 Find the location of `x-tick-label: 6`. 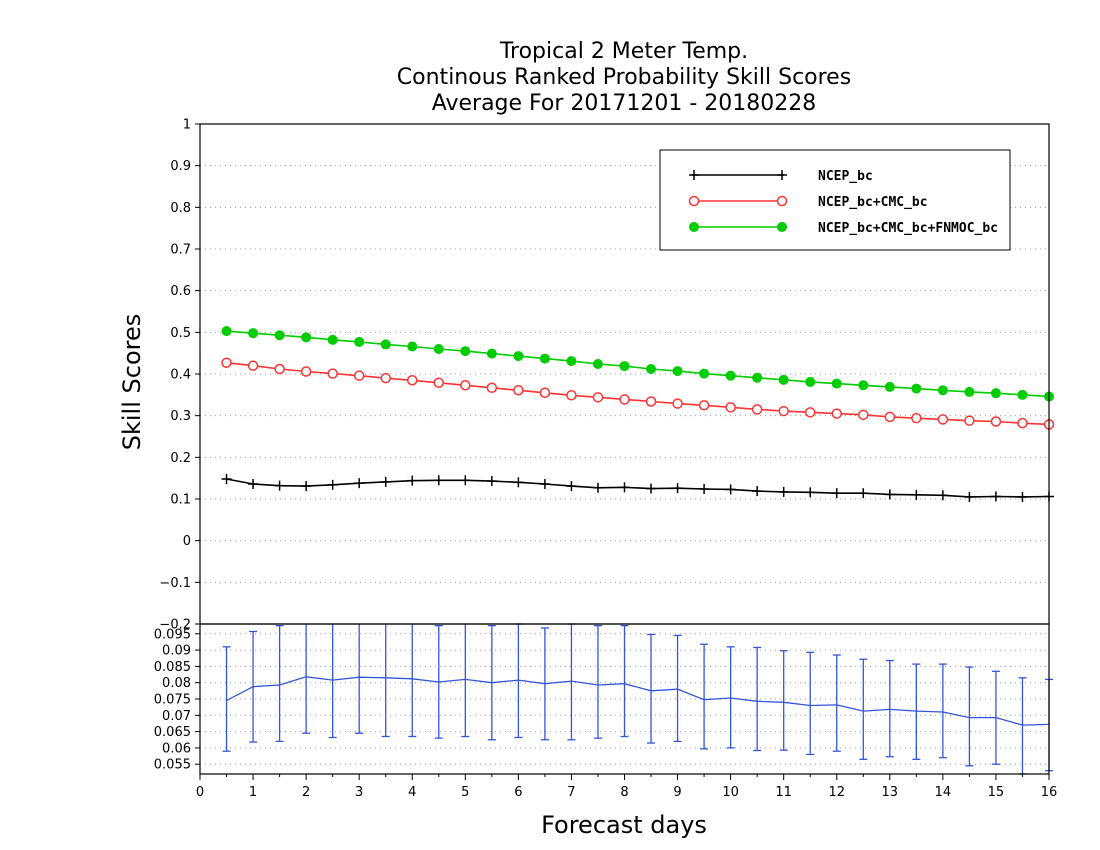

x-tick-label: 6 is located at coordinates (518, 792).